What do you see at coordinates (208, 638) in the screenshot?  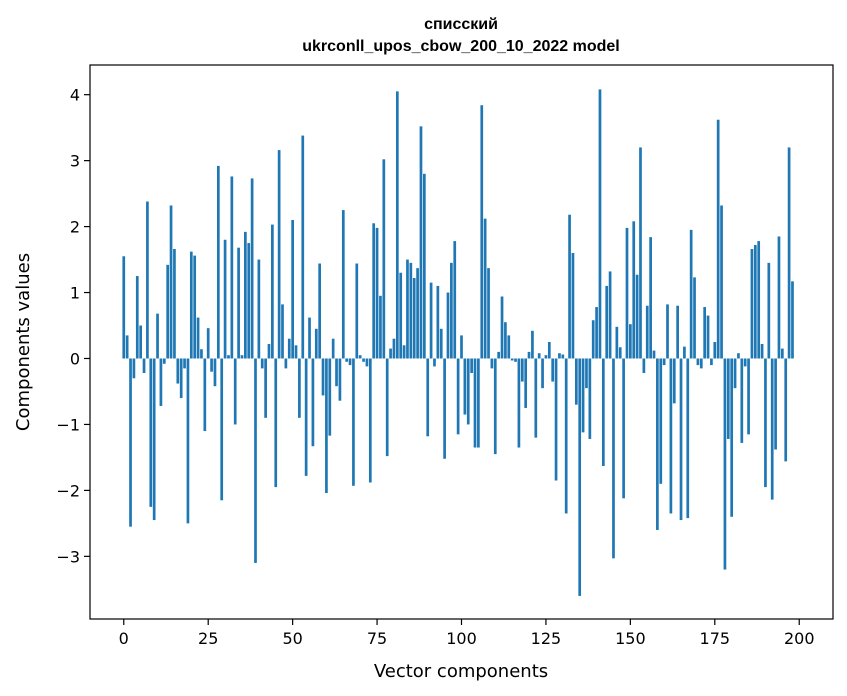 I see `x-tick-label: 25` at bounding box center [208, 638].